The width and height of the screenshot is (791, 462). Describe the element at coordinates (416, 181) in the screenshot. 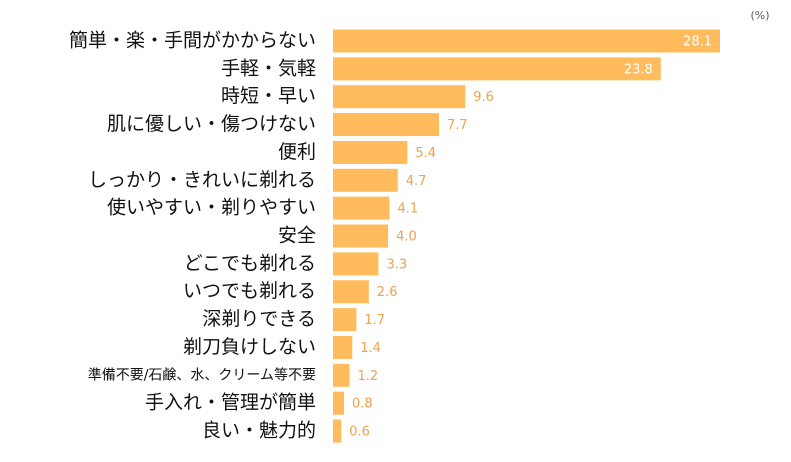

I see `value-label: 4.7` at that location.